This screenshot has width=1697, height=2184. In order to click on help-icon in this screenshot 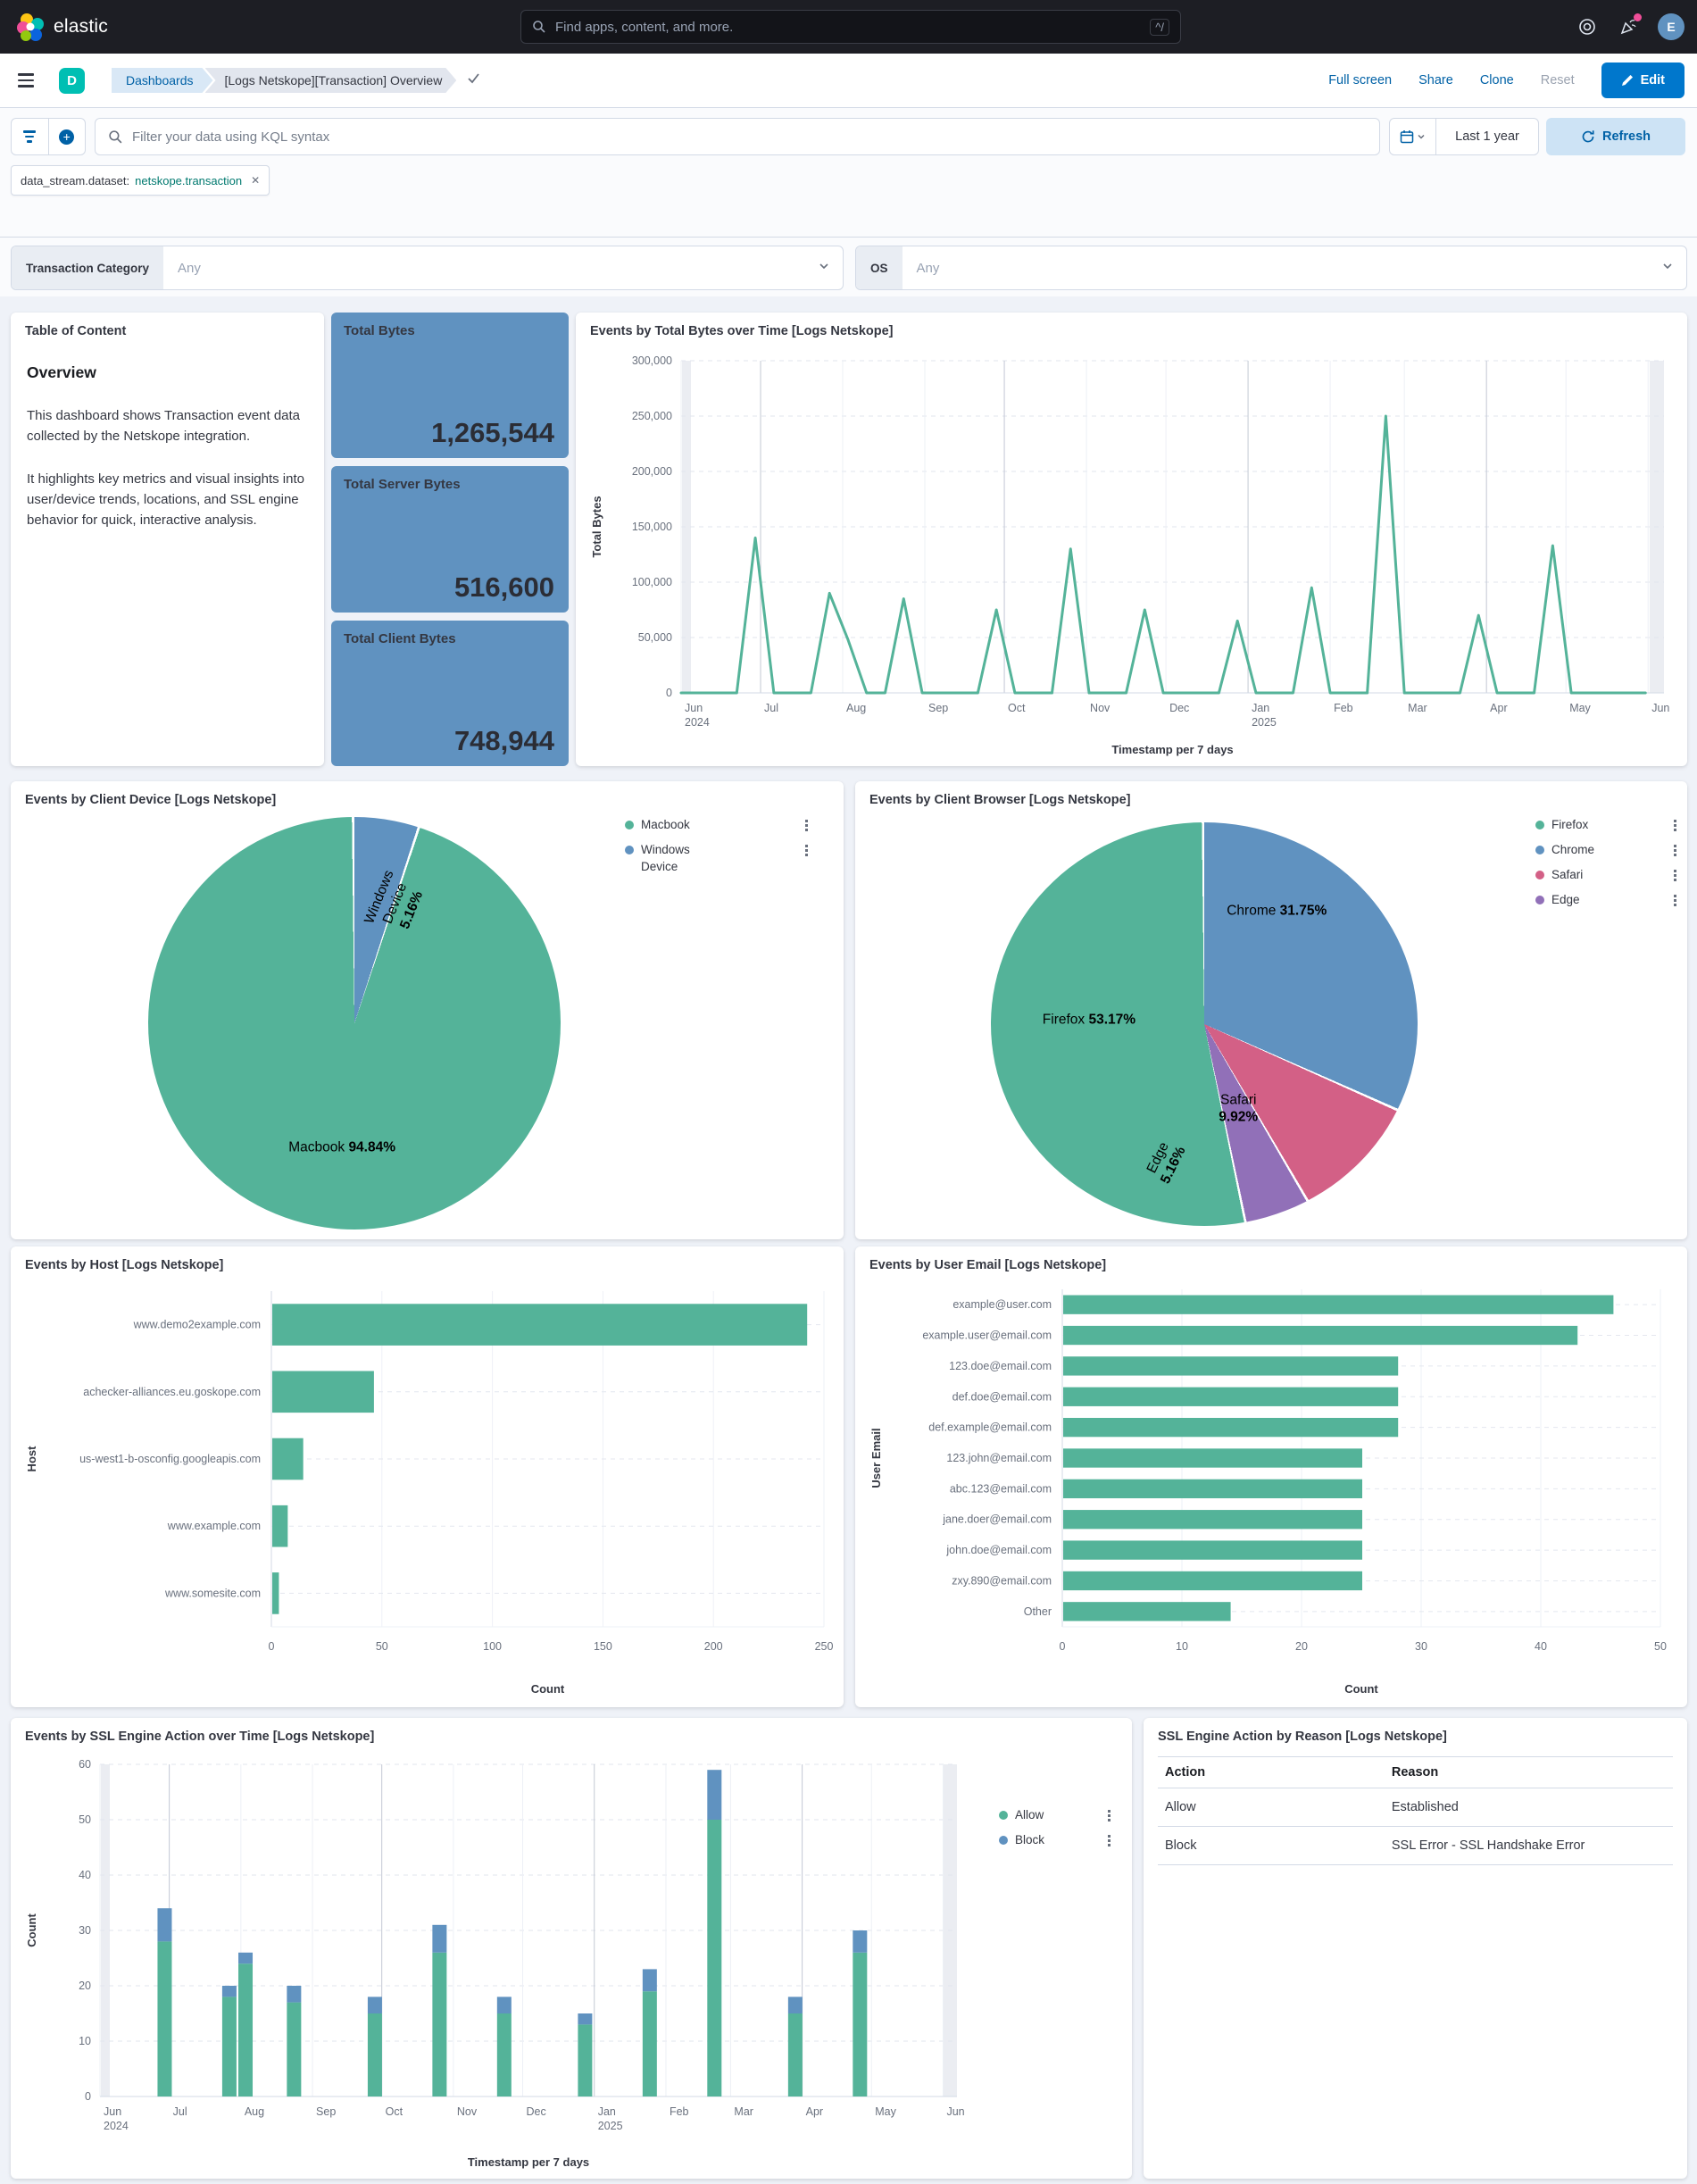, I will do `click(1587, 26)`.